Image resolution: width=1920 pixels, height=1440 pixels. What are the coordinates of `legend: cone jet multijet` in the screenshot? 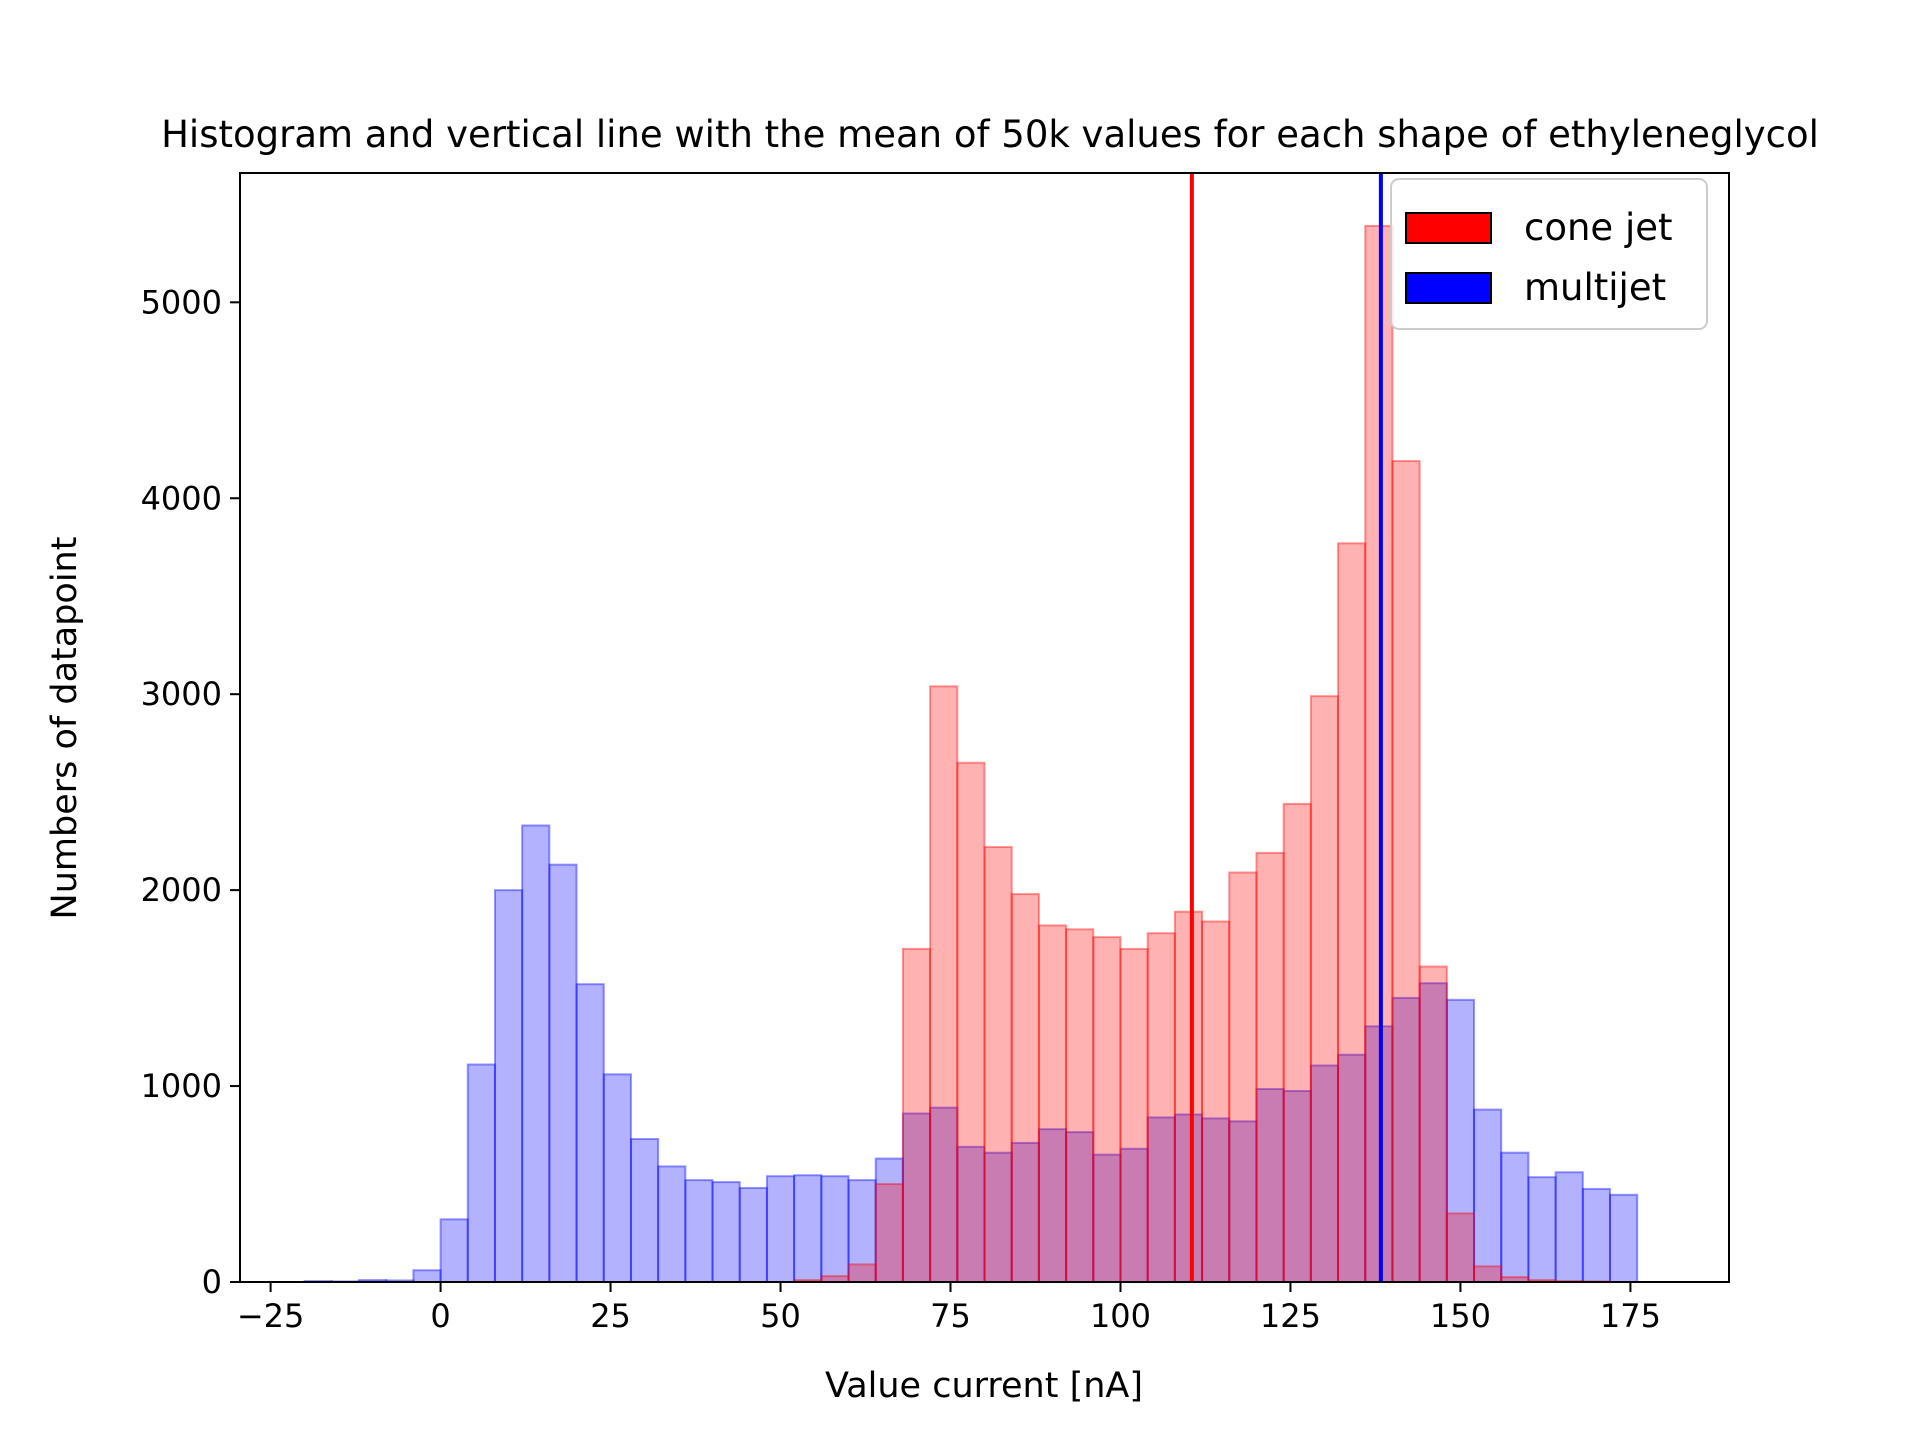 It's located at (1549, 254).